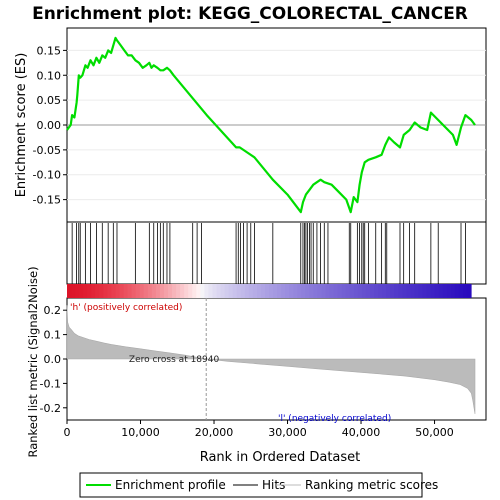 Image resolution: width=500 pixels, height=500 pixels. What do you see at coordinates (67, 432) in the screenshot?
I see `x-tick-label: 0` at bounding box center [67, 432].